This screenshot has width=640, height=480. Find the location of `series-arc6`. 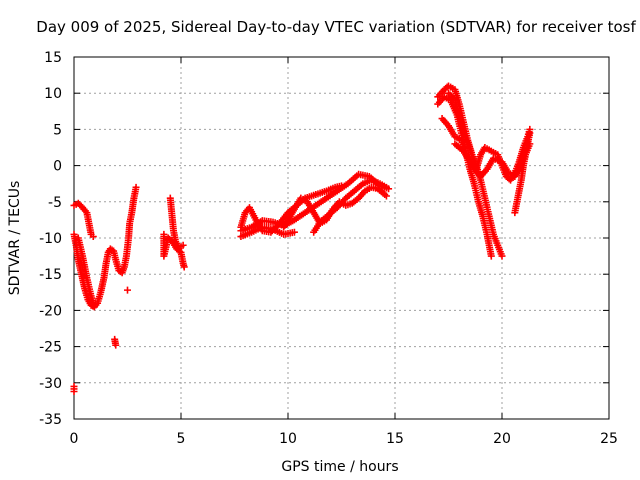

series-arc6 is located at coordinates (174, 250).